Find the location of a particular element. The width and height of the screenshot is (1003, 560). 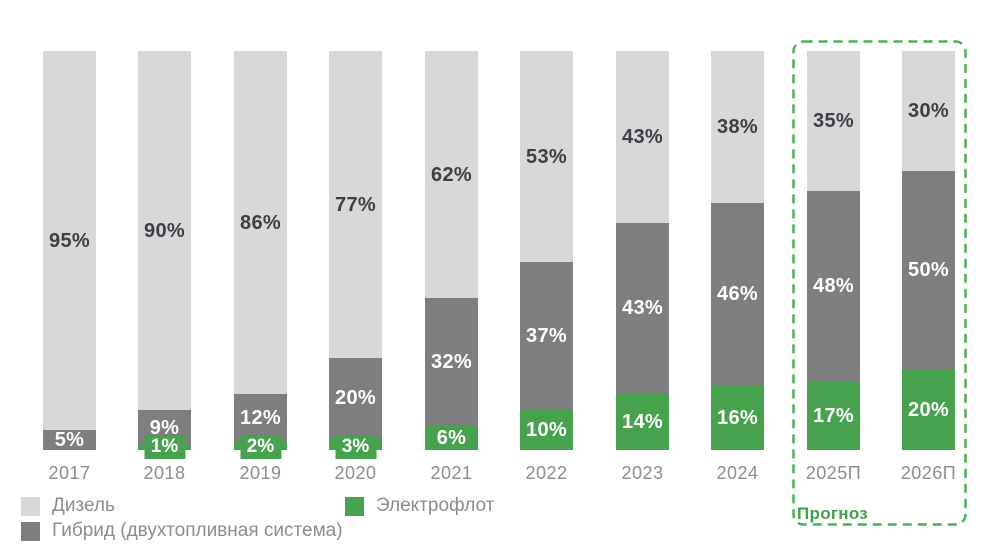

x-axis-label-2023: 2023 is located at coordinates (642, 473).